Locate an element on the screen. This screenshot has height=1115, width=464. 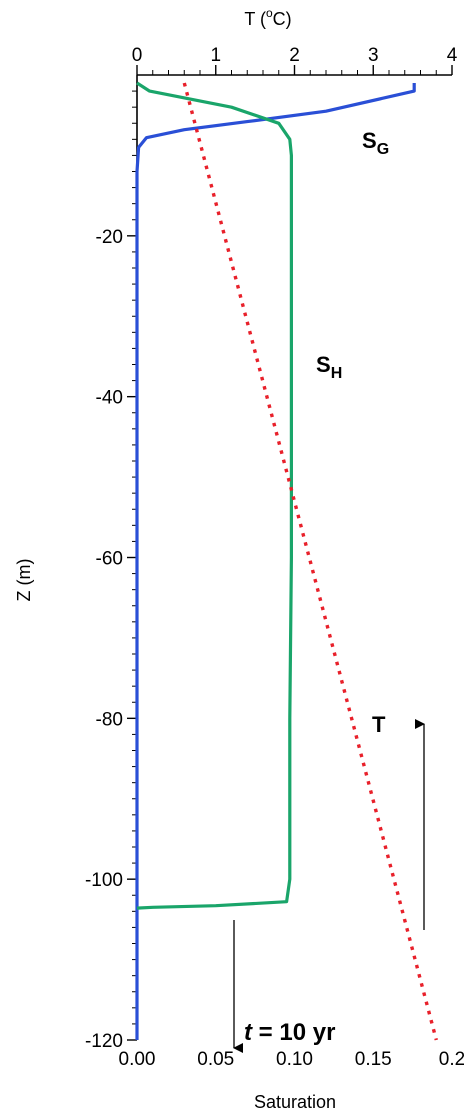
series-label-sh-sub: H is located at coordinates (337, 373).